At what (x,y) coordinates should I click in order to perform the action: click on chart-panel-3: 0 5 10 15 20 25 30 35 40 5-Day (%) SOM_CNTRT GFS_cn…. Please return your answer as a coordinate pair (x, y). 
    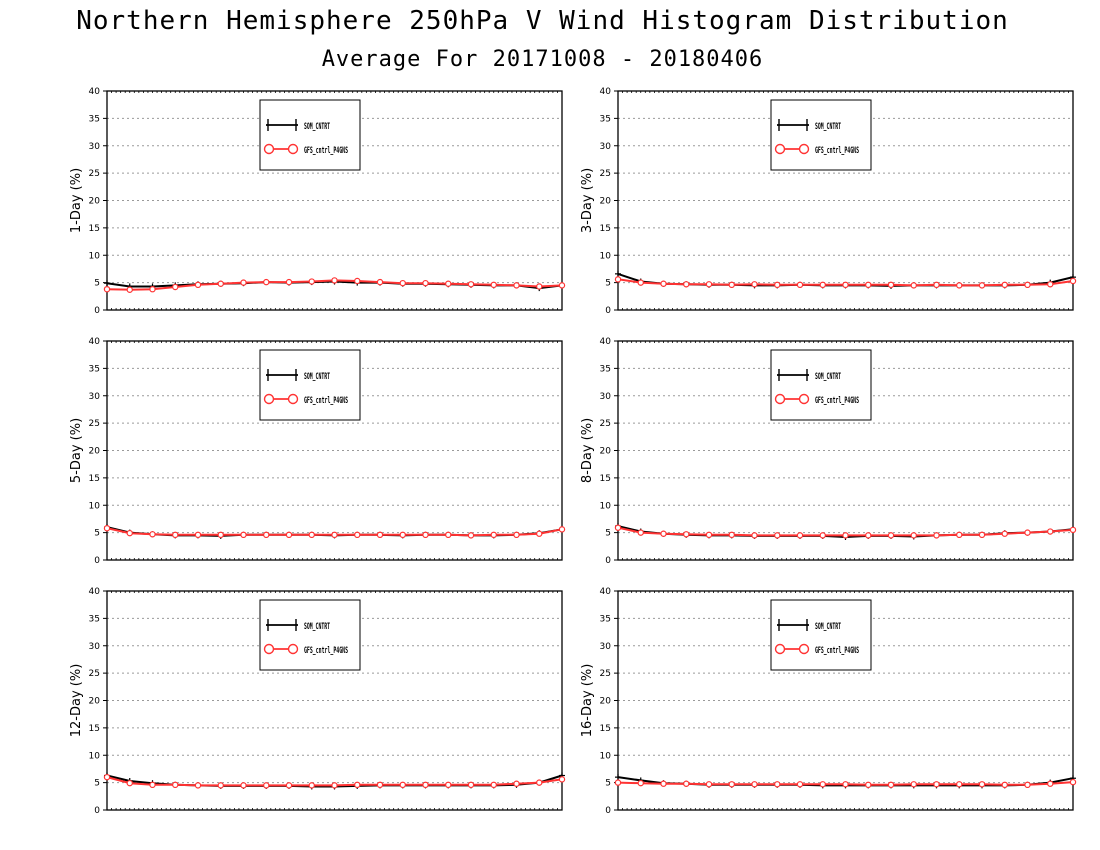
    Looking at the image, I should click on (317, 451).